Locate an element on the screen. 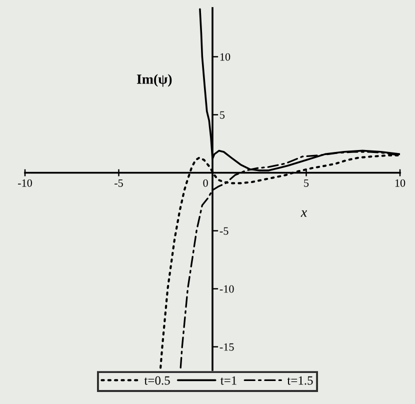  x-tick-label: -5 is located at coordinates (118, 183).